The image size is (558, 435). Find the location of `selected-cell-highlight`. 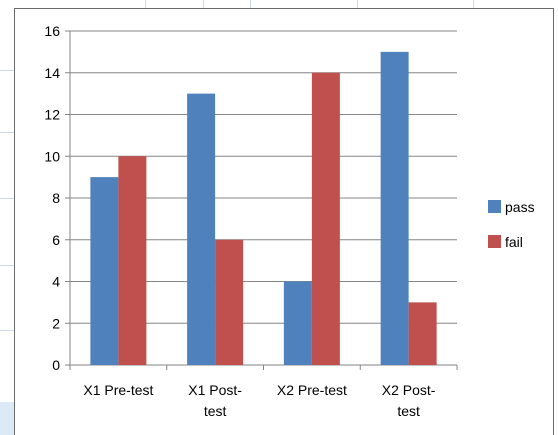

selected-cell-highlight is located at coordinates (7, 418).